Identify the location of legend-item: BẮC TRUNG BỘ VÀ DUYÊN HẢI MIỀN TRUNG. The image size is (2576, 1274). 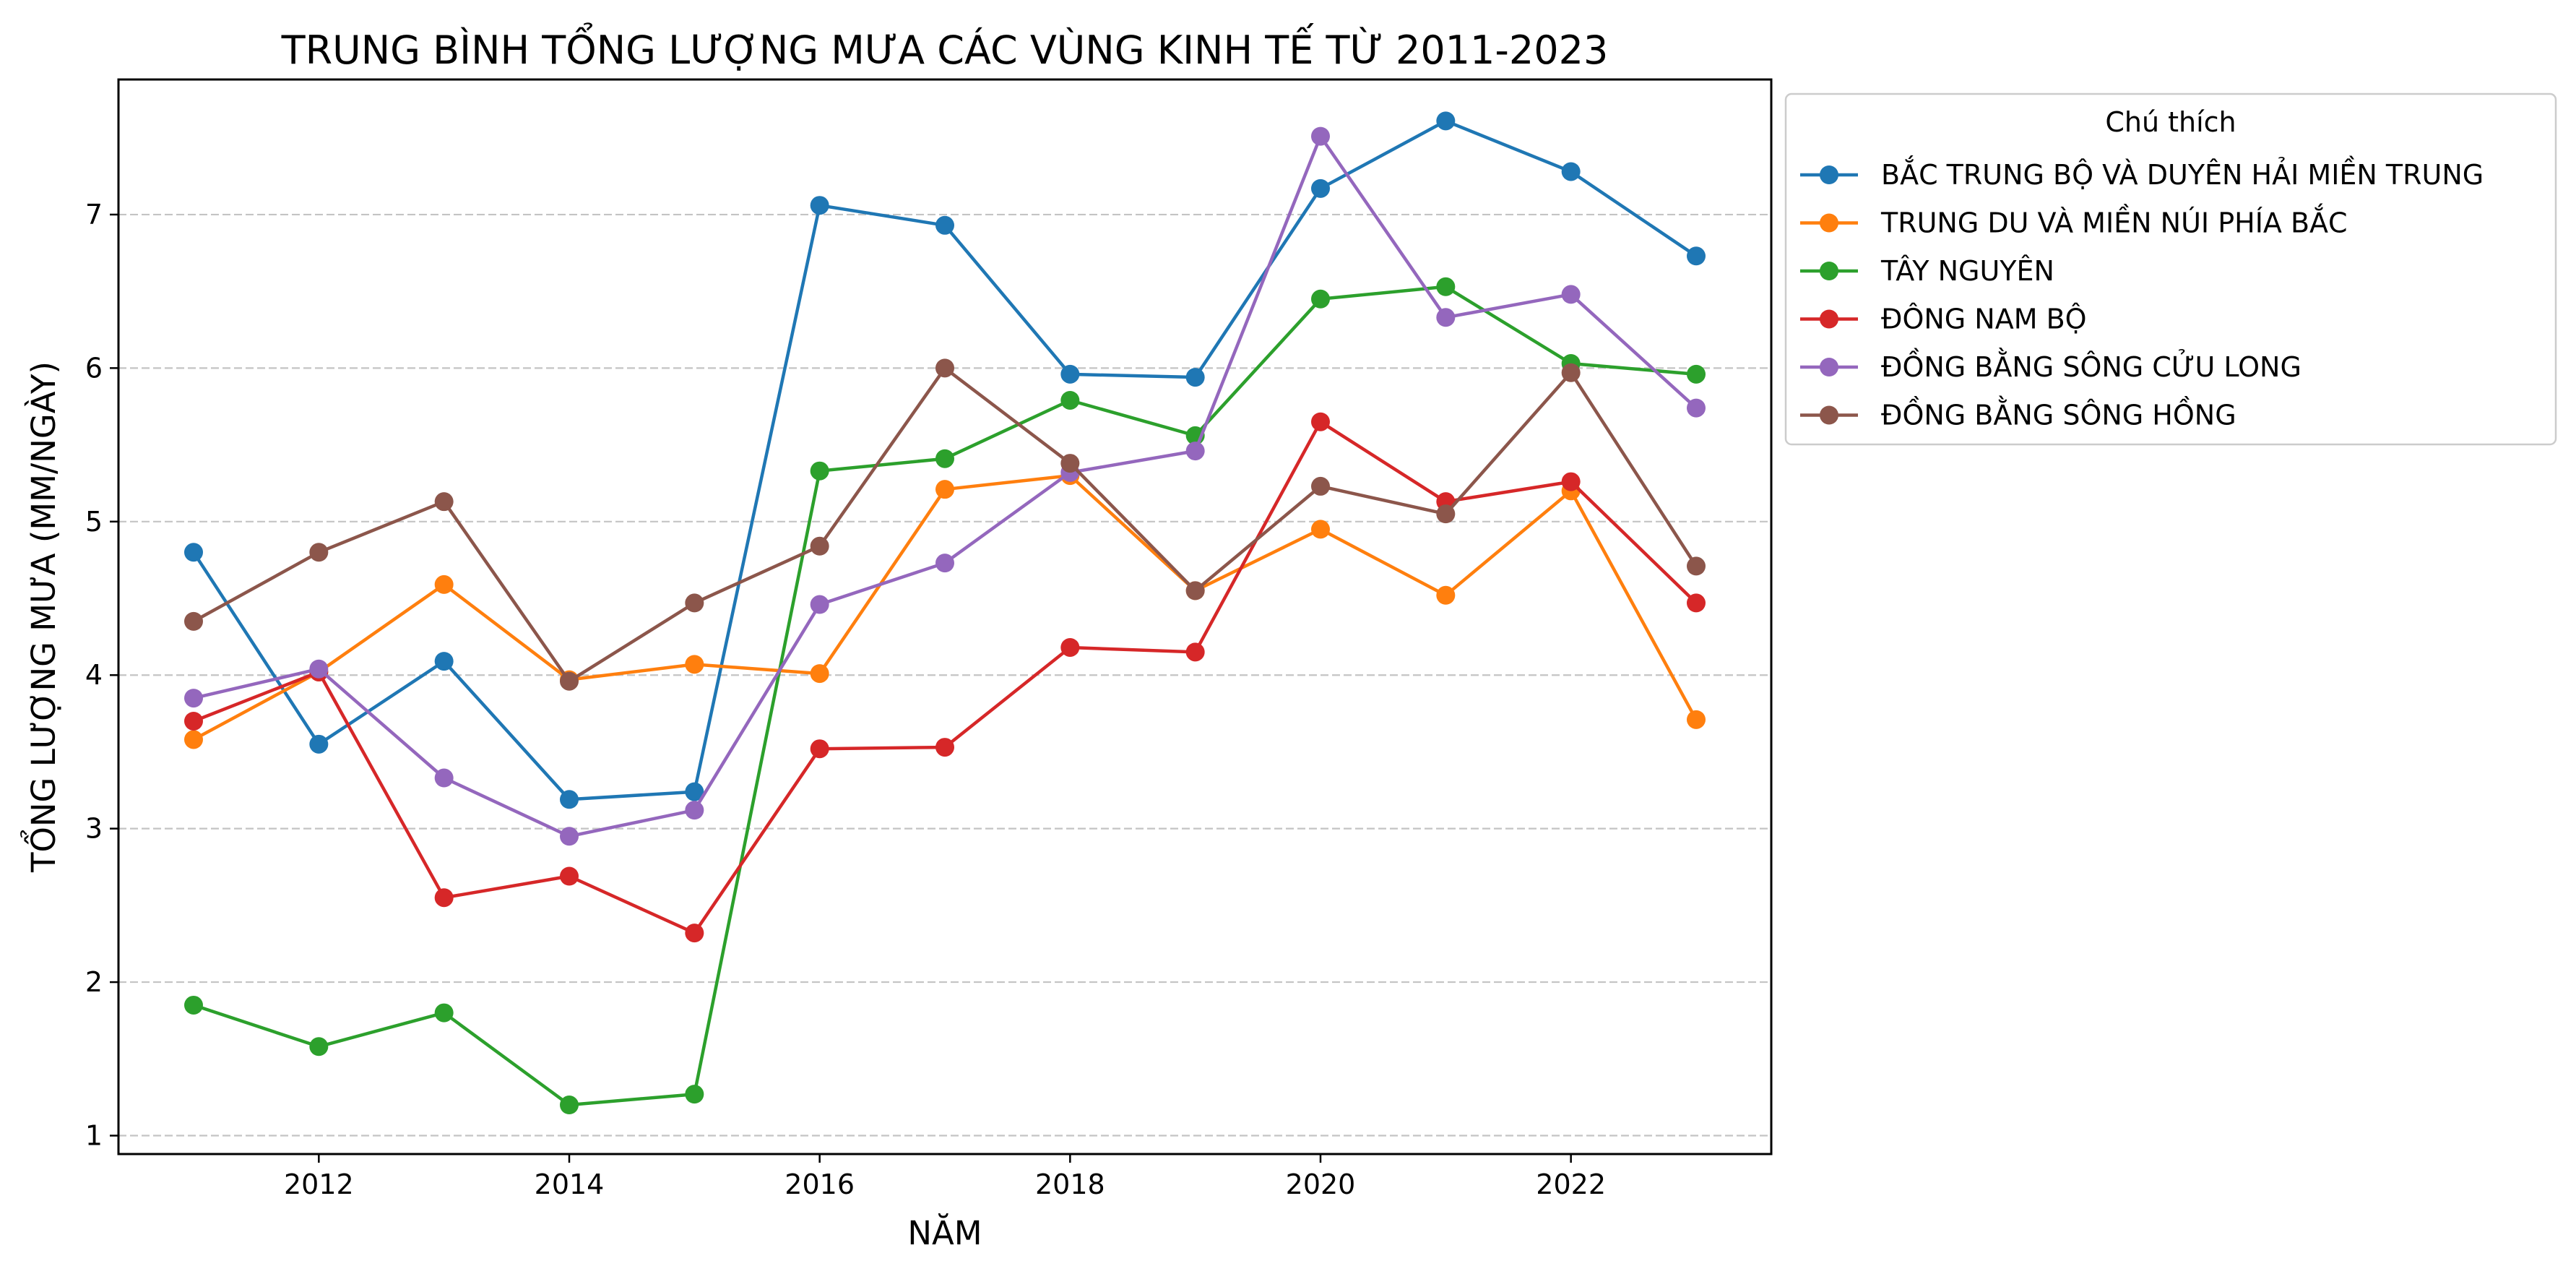
(2142, 173).